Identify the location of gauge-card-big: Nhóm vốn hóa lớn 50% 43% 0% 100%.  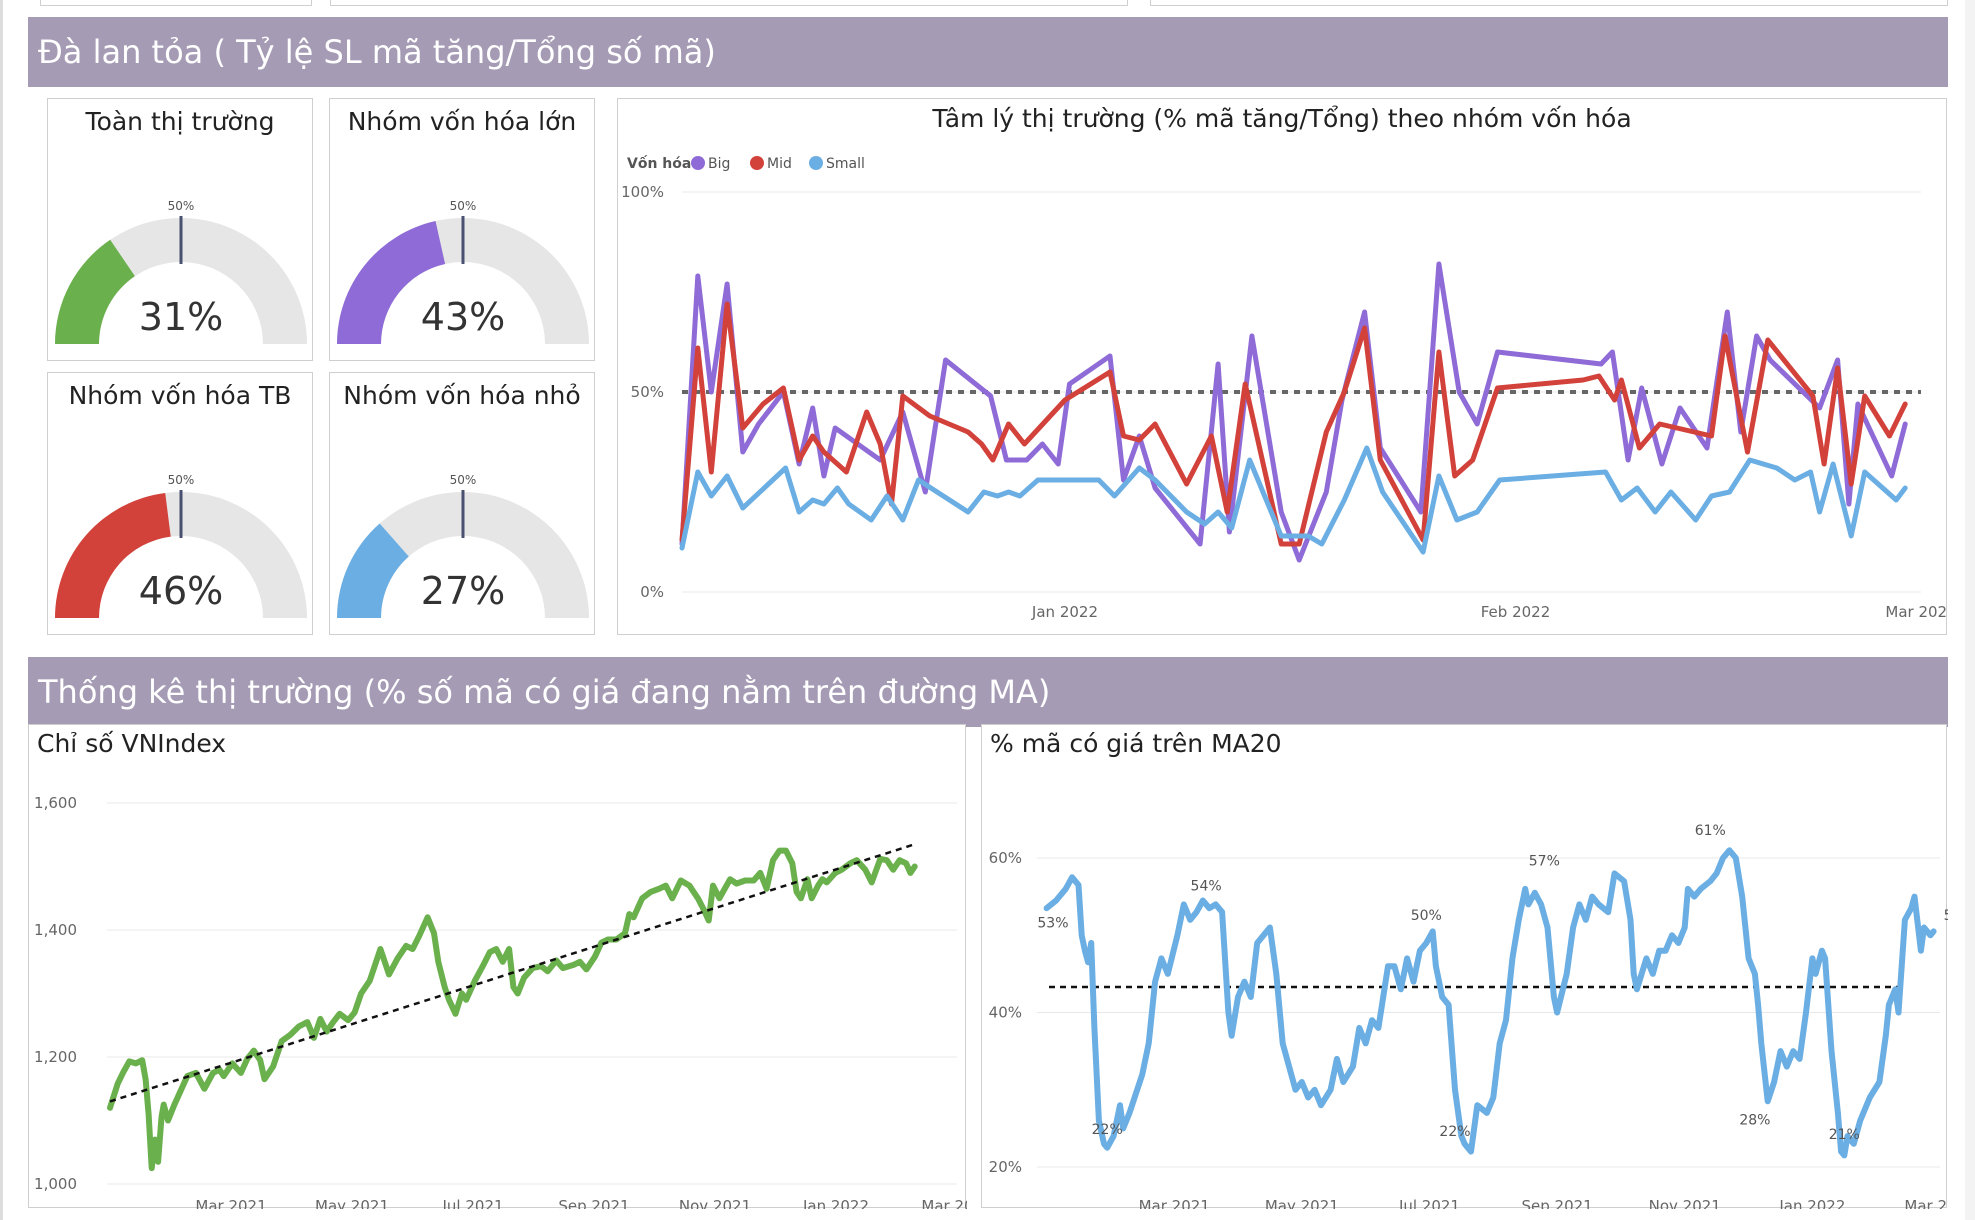
(462, 229).